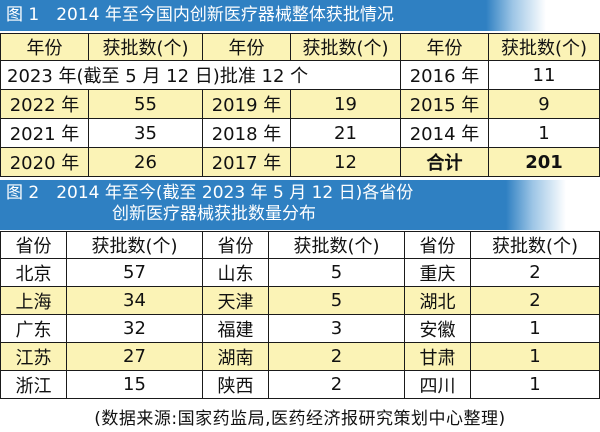  Describe the element at coordinates (134, 356) in the screenshot. I see `count-cell: 27` at that location.